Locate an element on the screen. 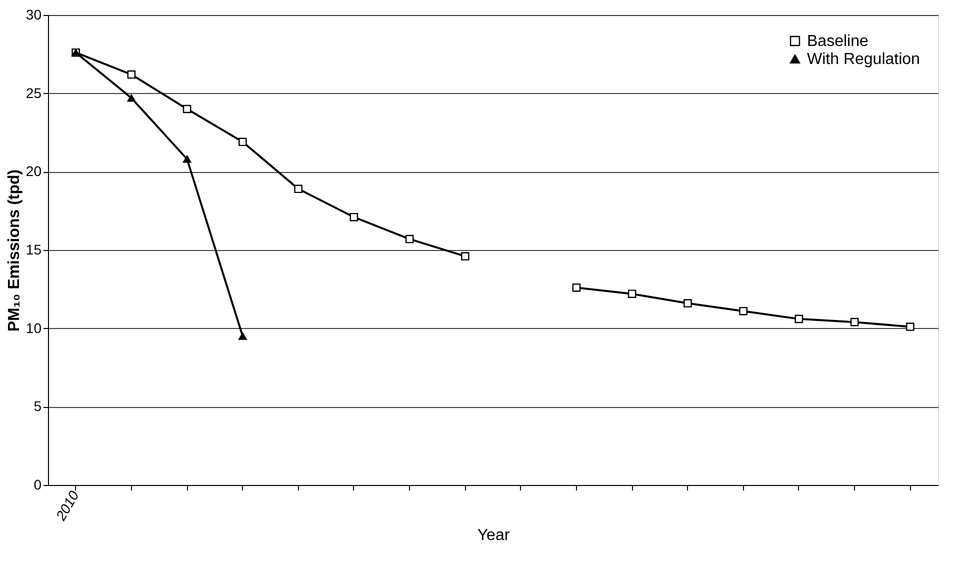 Image resolution: width=979 pixels, height=567 pixels. y-axis-title: PM₁₀ Emissions (tpd) is located at coordinates (14, 250).